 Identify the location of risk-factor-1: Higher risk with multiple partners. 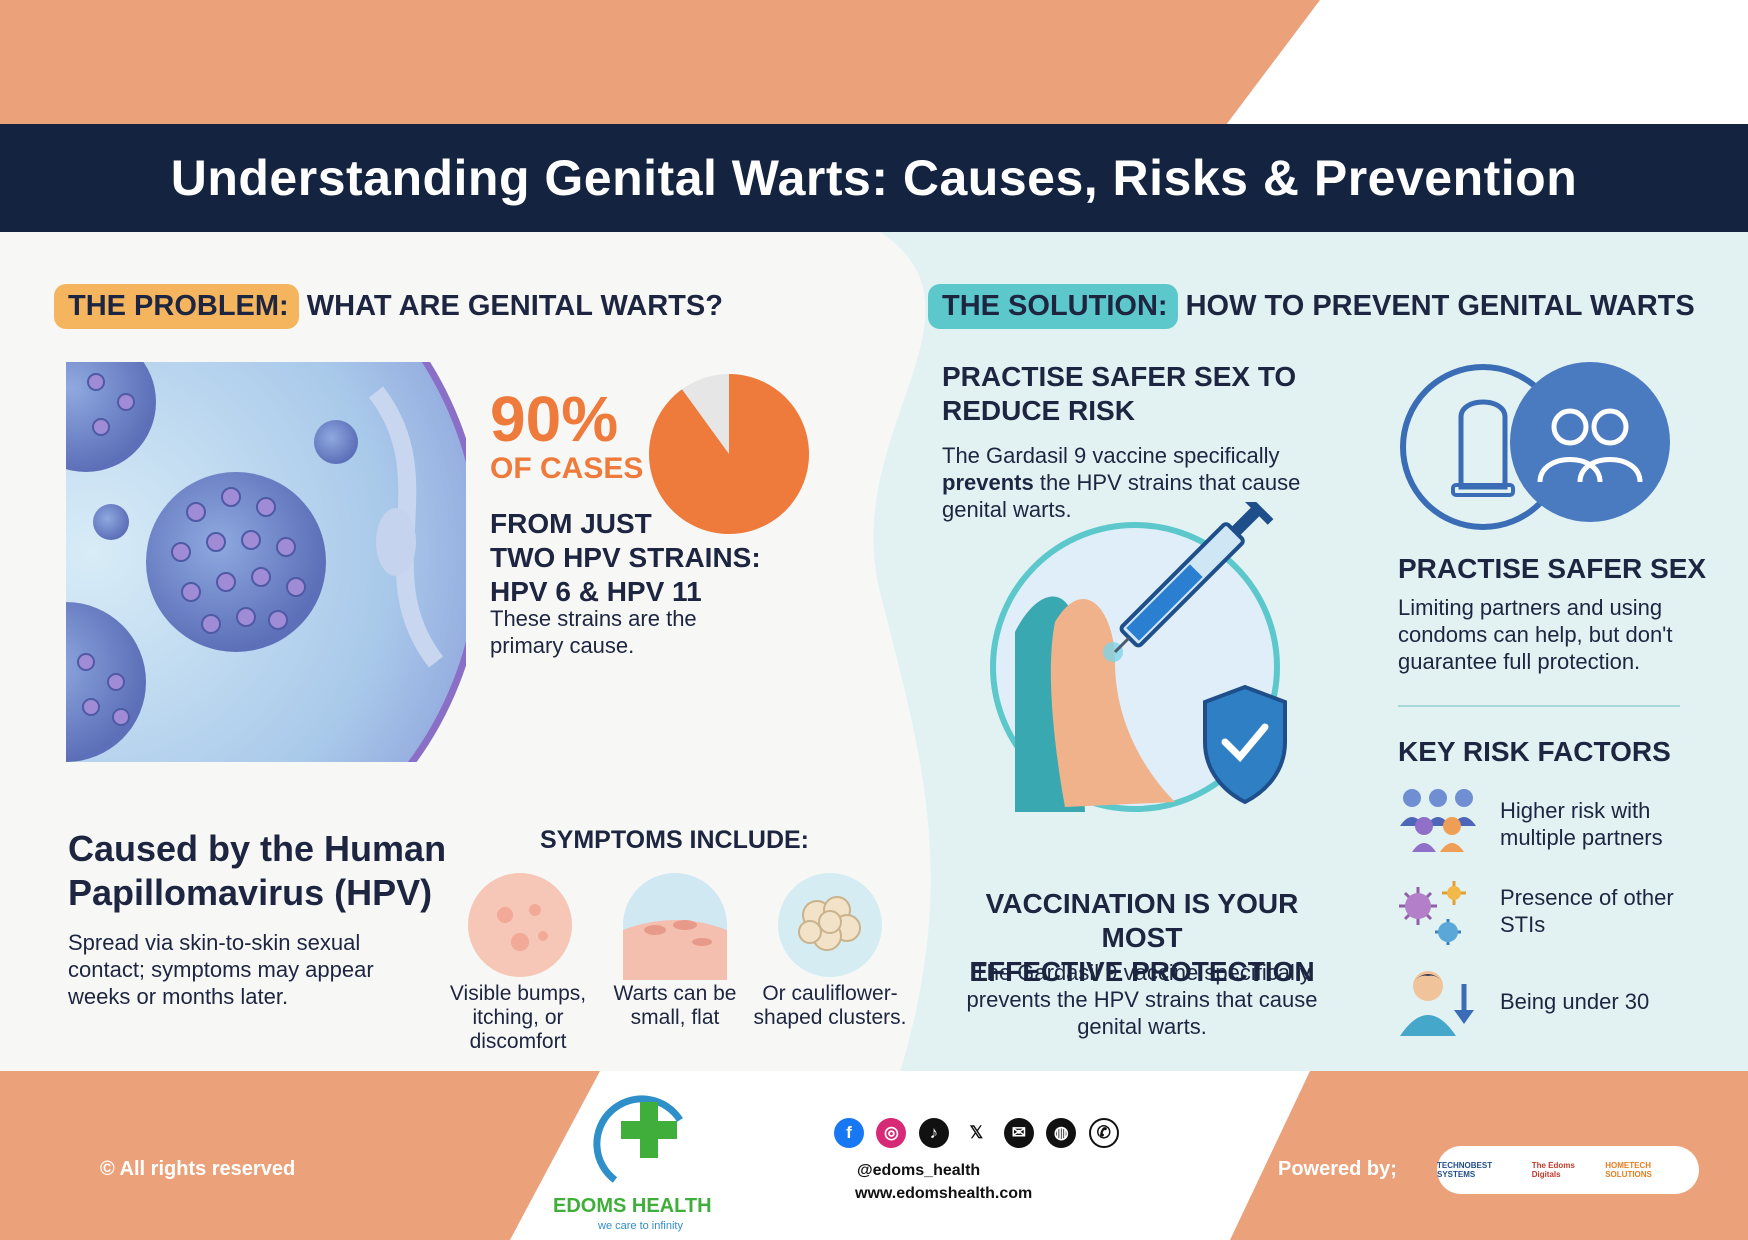
(1581, 824).